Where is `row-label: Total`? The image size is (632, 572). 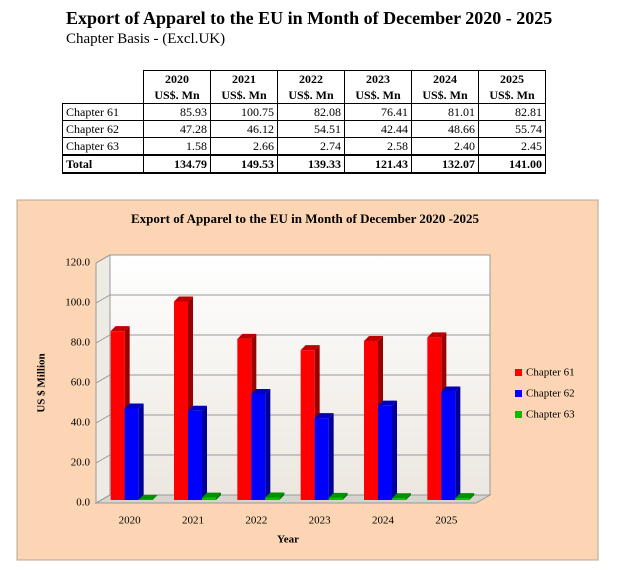 row-label: Total is located at coordinates (103, 164).